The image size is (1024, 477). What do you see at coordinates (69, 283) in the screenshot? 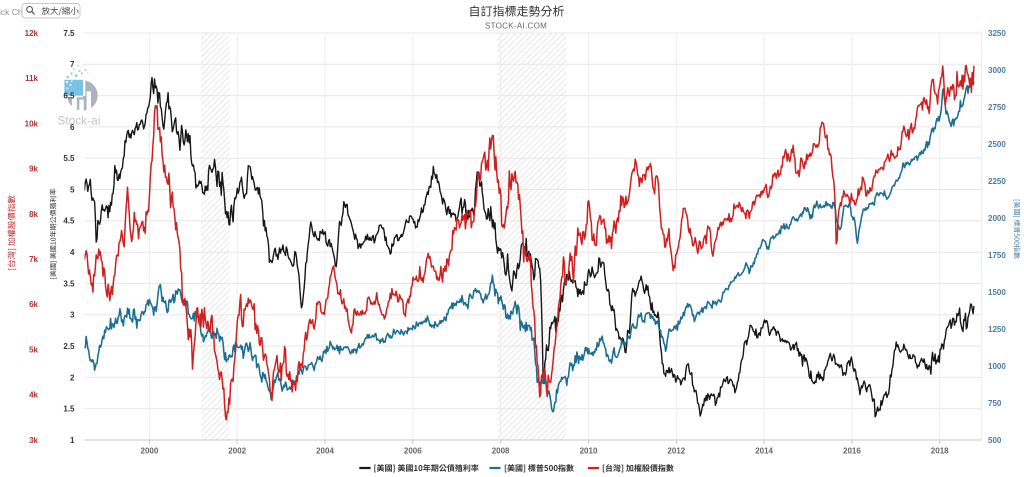
I see `svg-text: 3.5` at bounding box center [69, 283].